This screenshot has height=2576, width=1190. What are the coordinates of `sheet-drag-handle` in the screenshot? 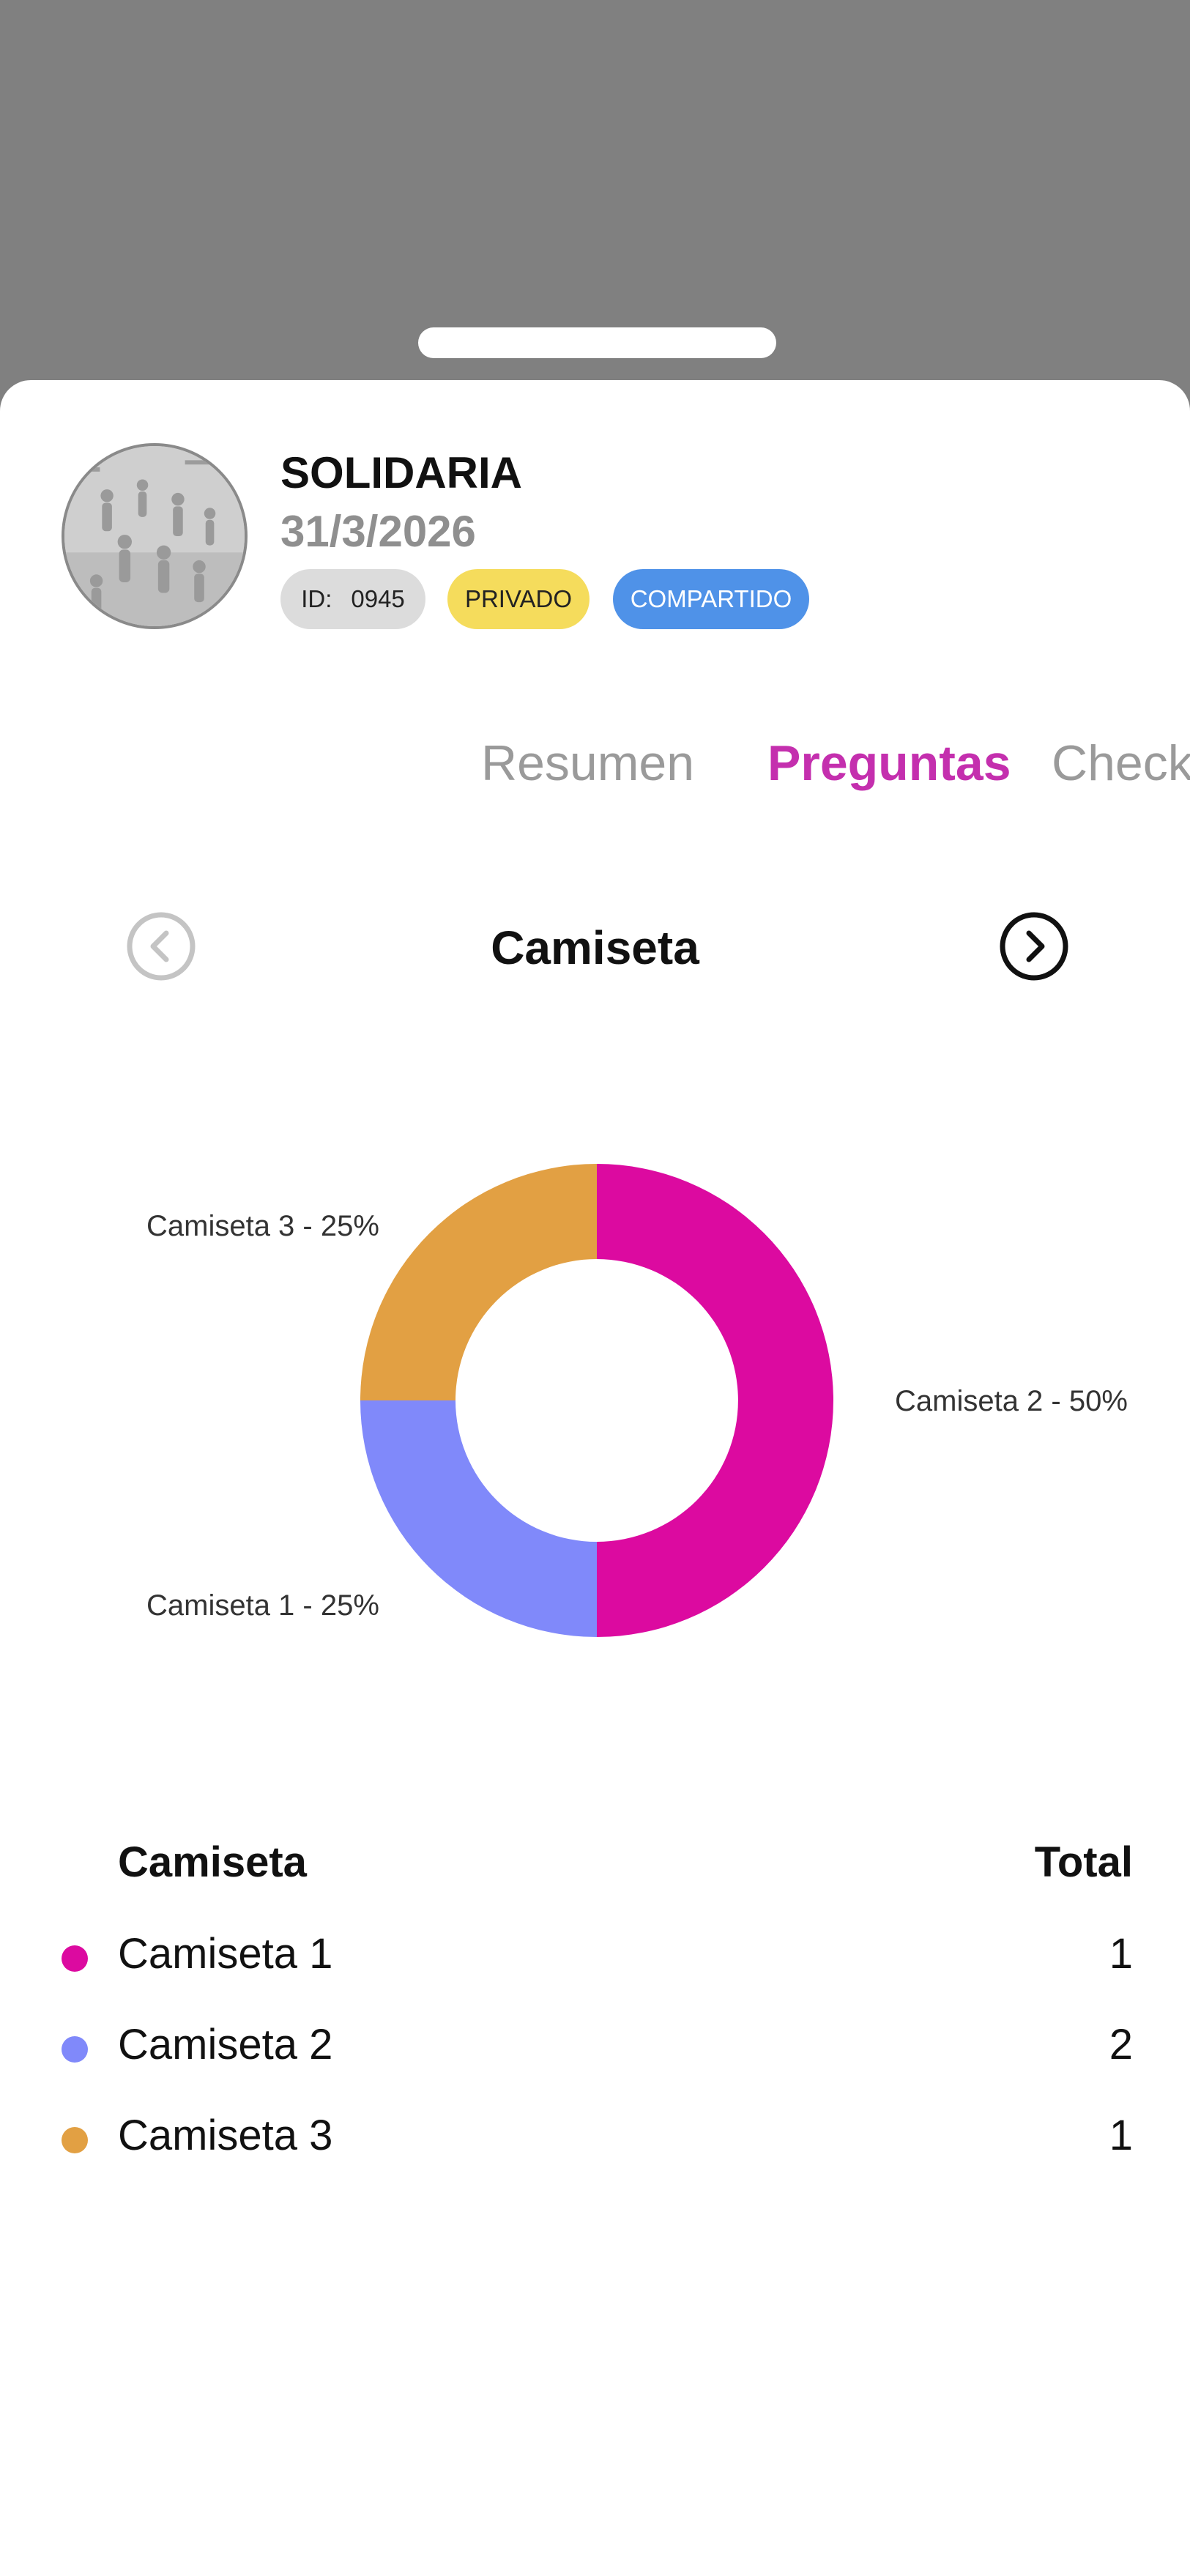 It's located at (597, 342).